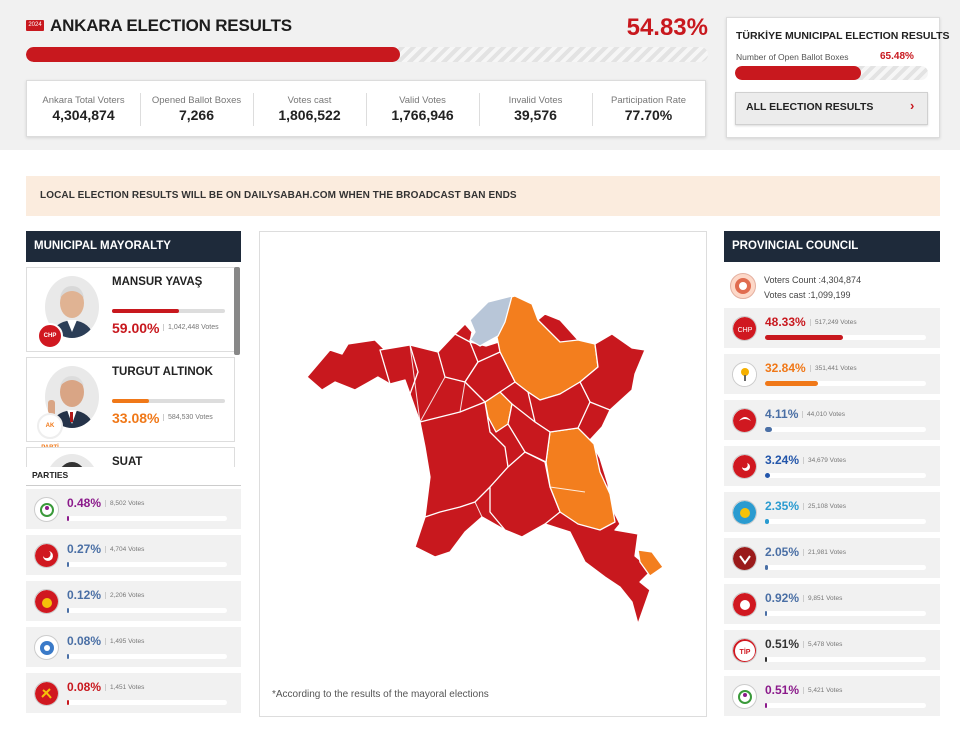  I want to click on svg-text: TİP, so click(745, 652).